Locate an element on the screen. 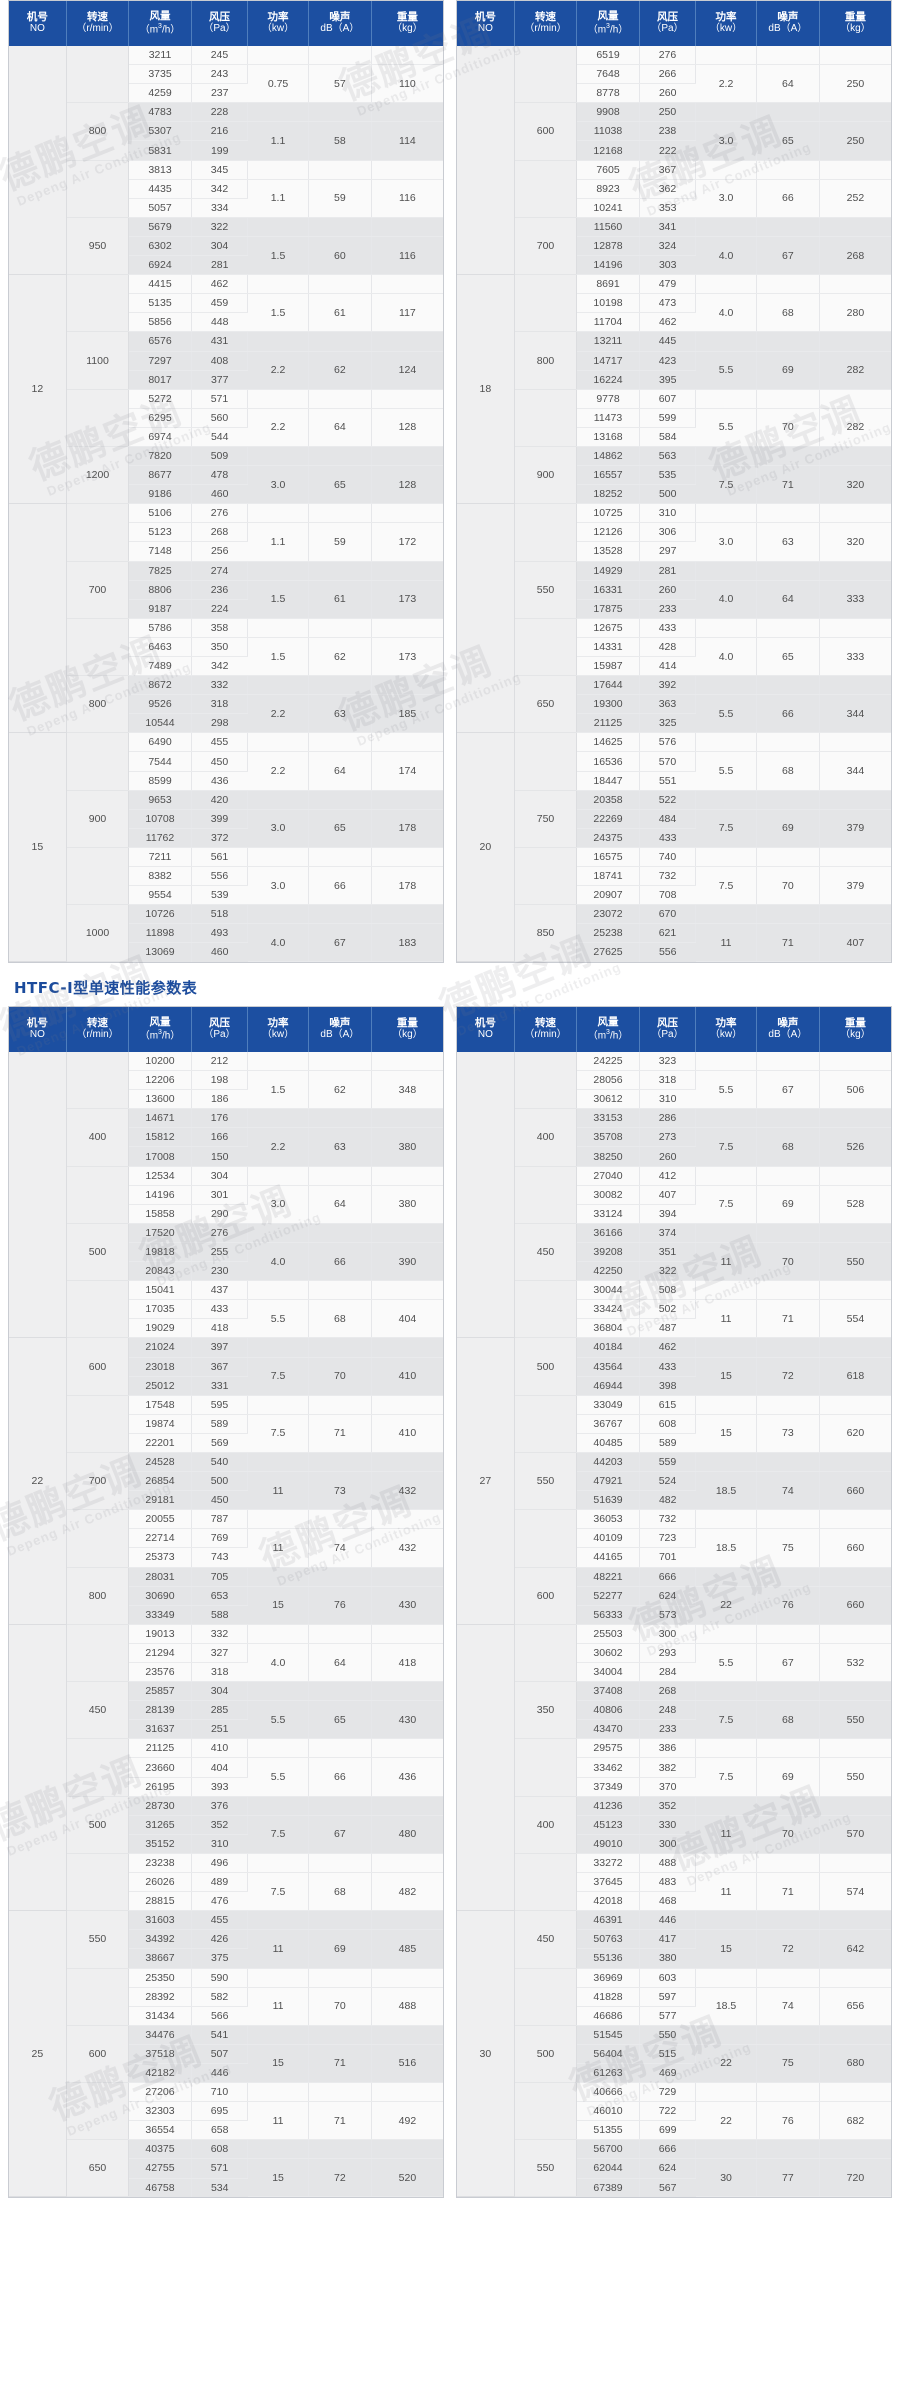  air-pressure-cell: 237 is located at coordinates (219, 93).